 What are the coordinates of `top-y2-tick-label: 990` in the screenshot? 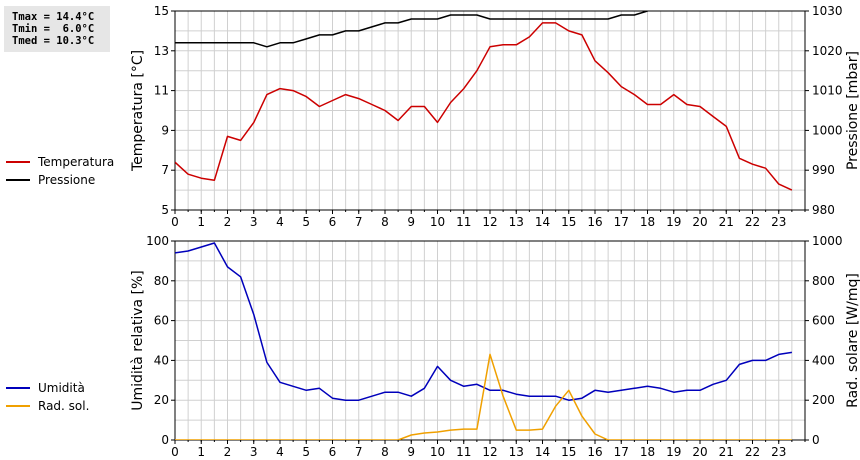 It's located at (823, 170).